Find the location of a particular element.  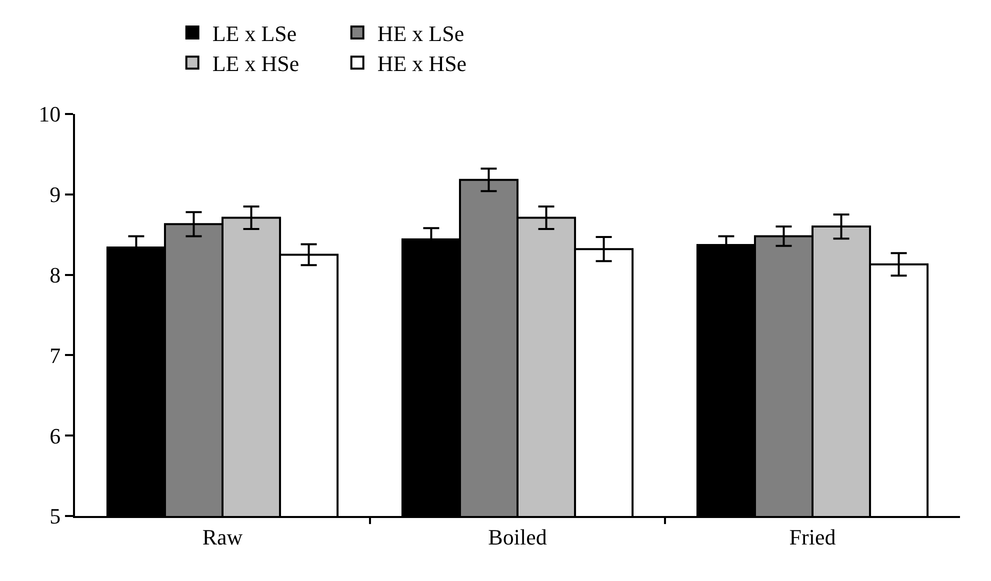

x-tick-label: Fried is located at coordinates (812, 537).